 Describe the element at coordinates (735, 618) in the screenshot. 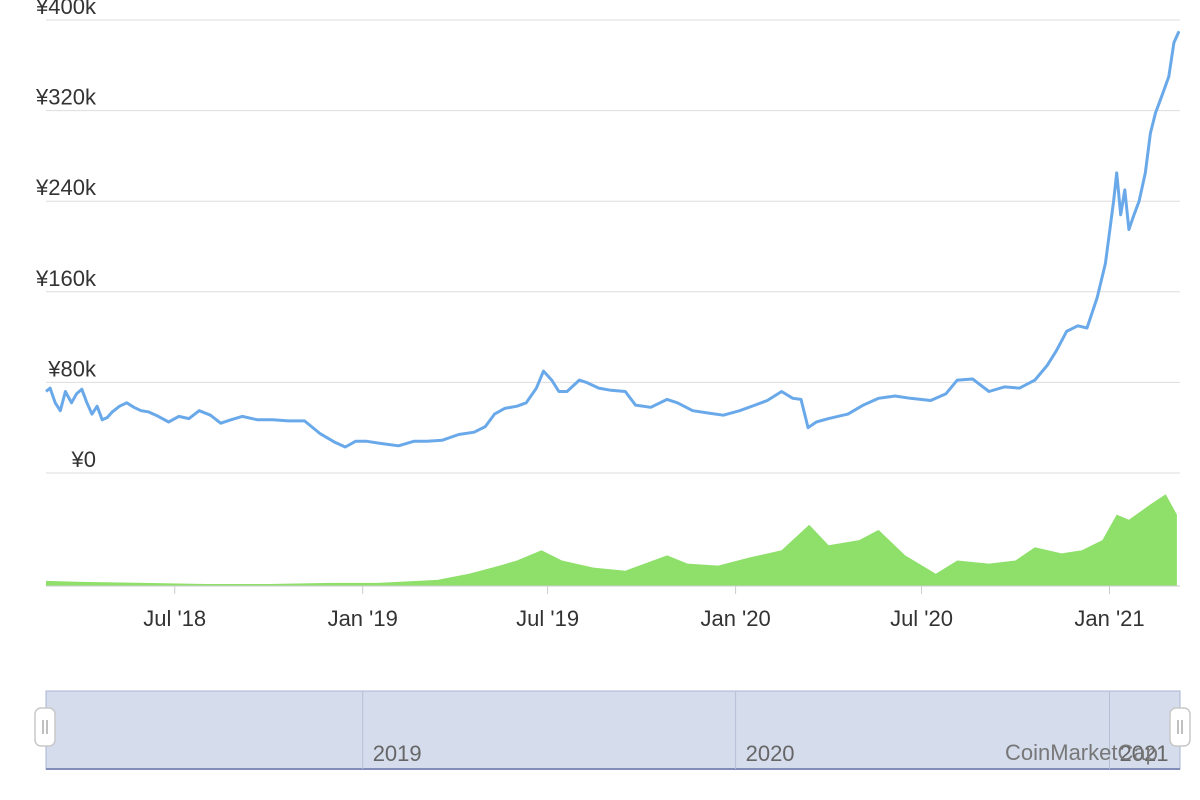

I see `x-tick-label: Jan '20` at that location.